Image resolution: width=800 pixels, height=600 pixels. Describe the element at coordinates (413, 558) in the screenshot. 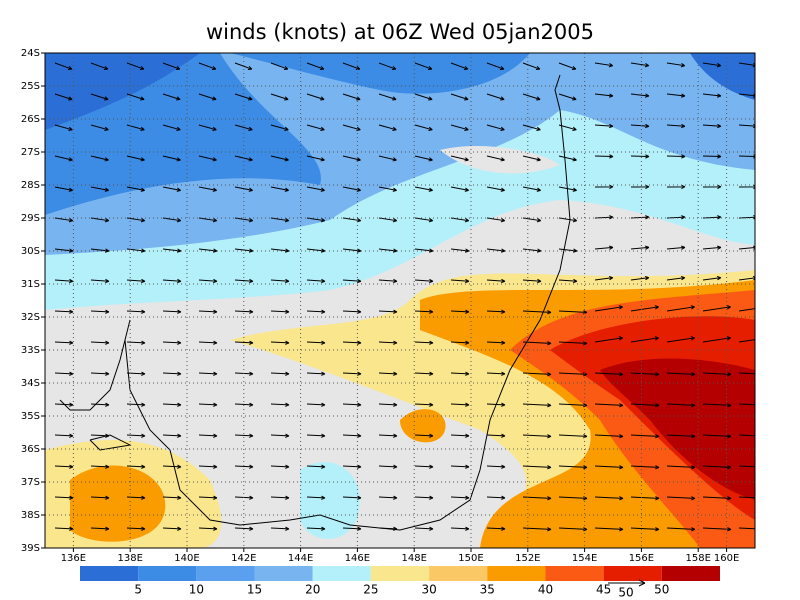

I see `longitude-label: 148E` at that location.